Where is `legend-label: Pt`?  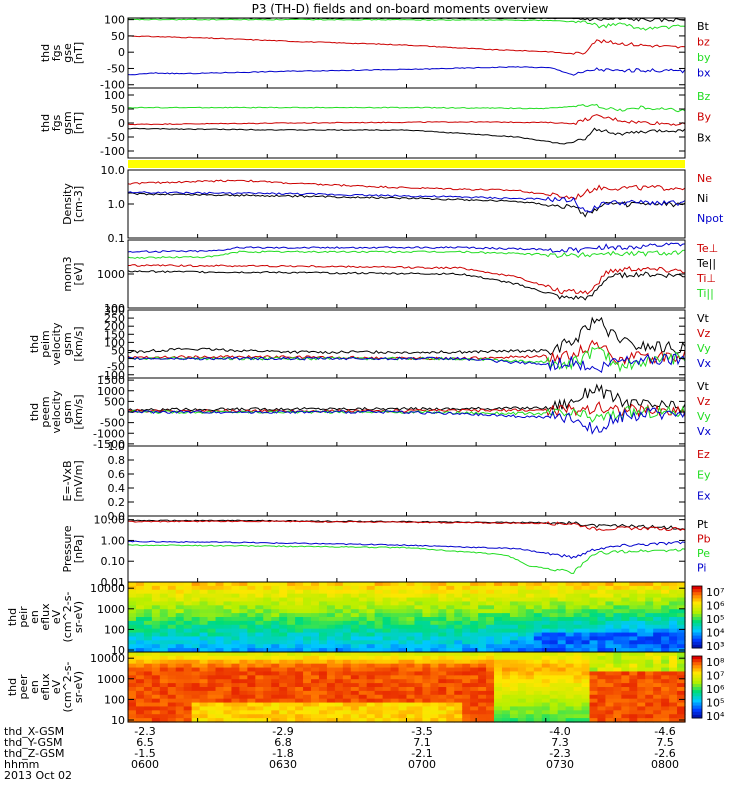
legend-label: Pt is located at coordinates (703, 524).